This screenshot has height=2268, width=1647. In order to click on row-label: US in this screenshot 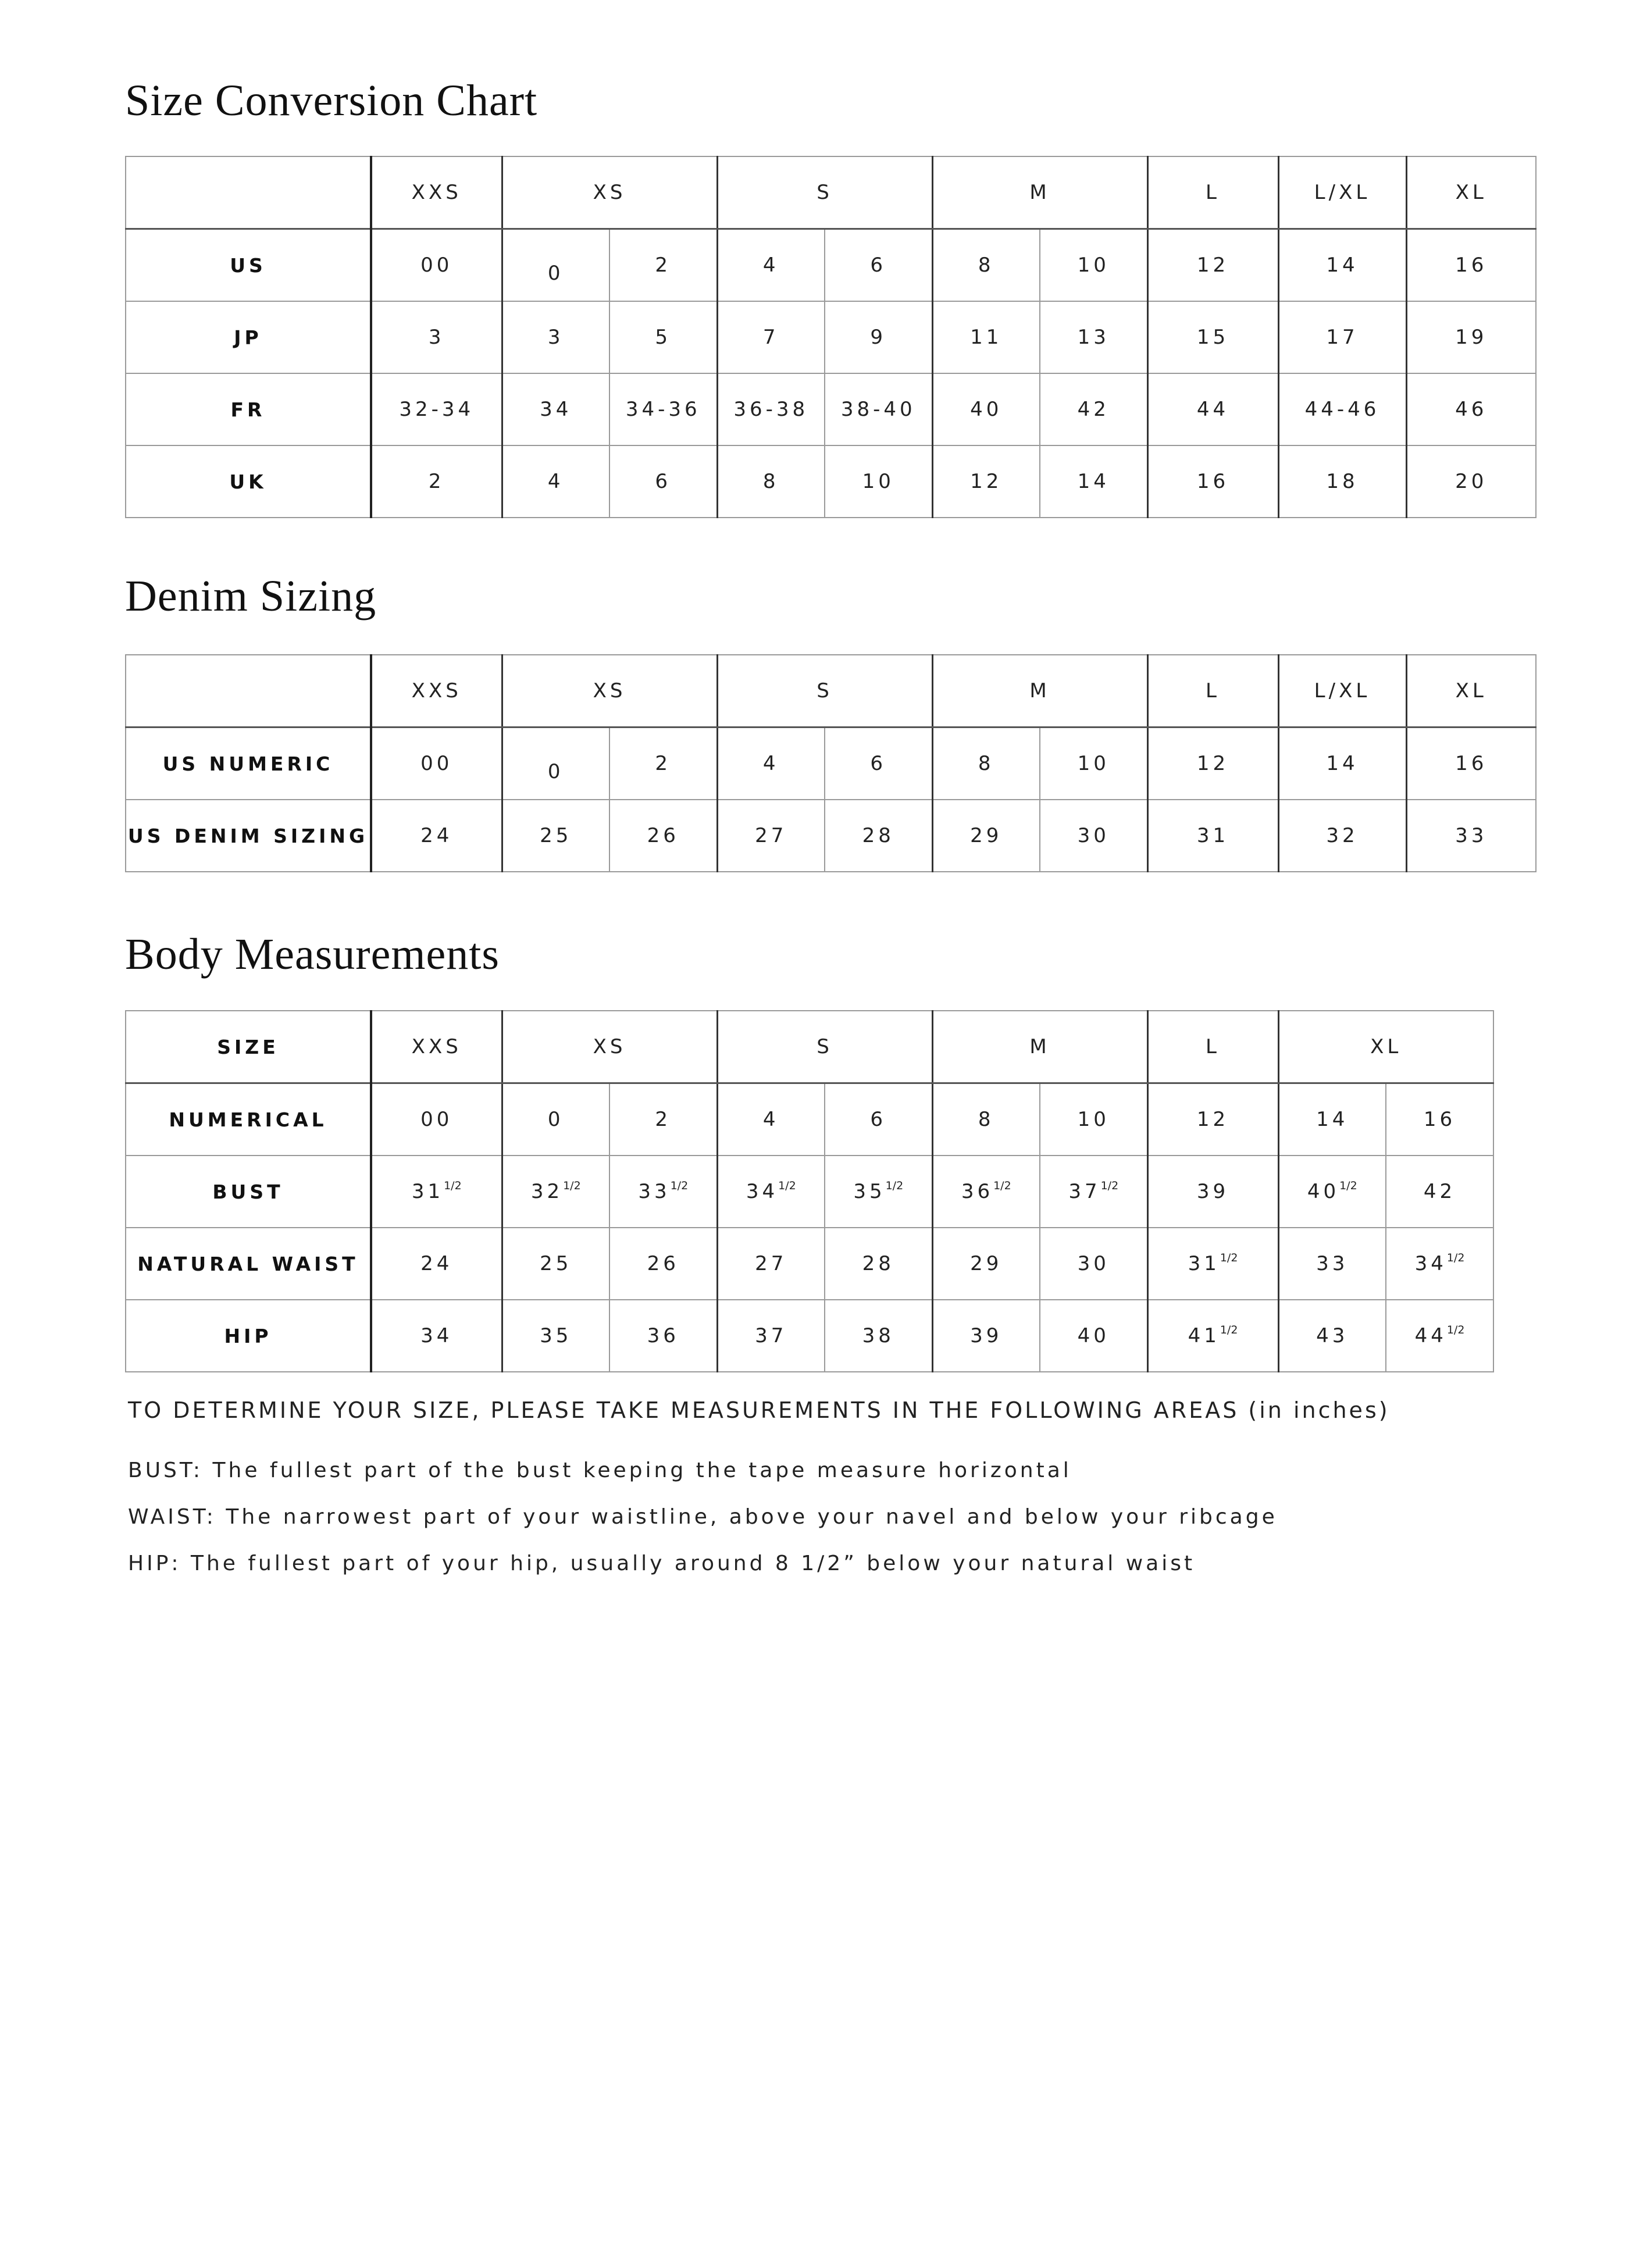, I will do `click(248, 265)`.